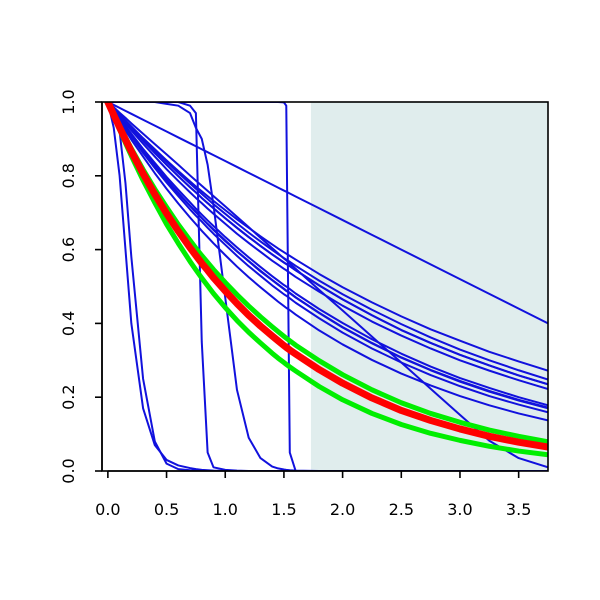 This screenshot has width=600, height=600. Describe the element at coordinates (342, 509) in the screenshot. I see `x-tick-label: 2.0` at that location.